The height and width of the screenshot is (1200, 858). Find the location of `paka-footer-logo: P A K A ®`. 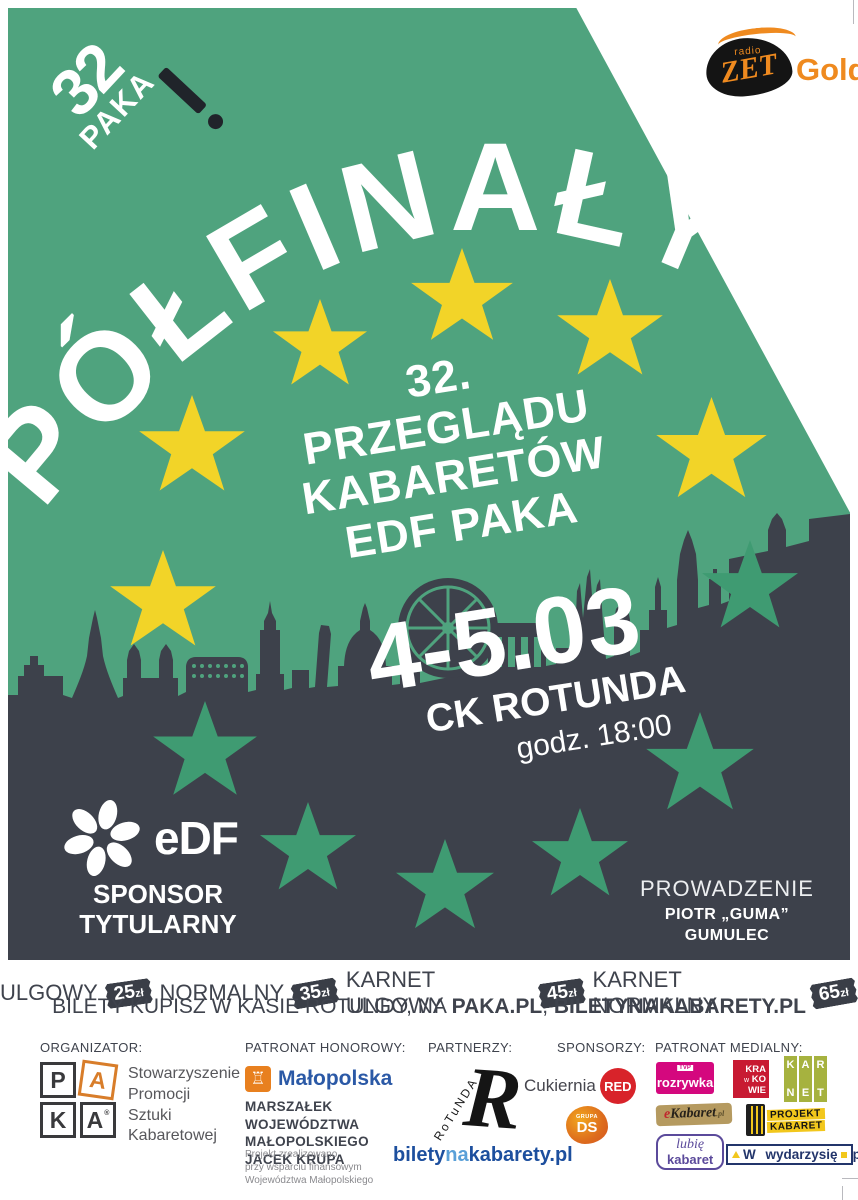

paka-footer-logo: P A K A ® is located at coordinates (79, 1098).